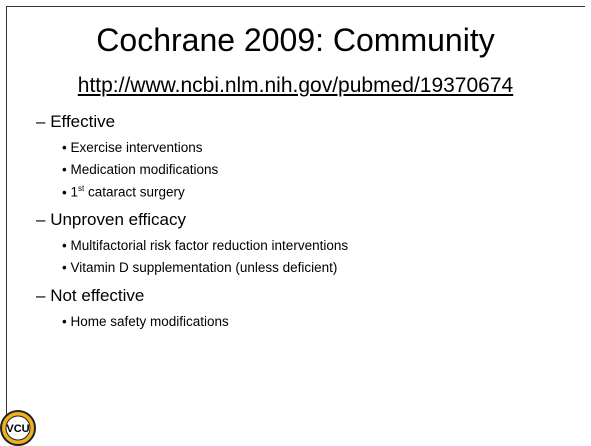 The image size is (591, 446). I want to click on logo-inner, so click(18, 428).